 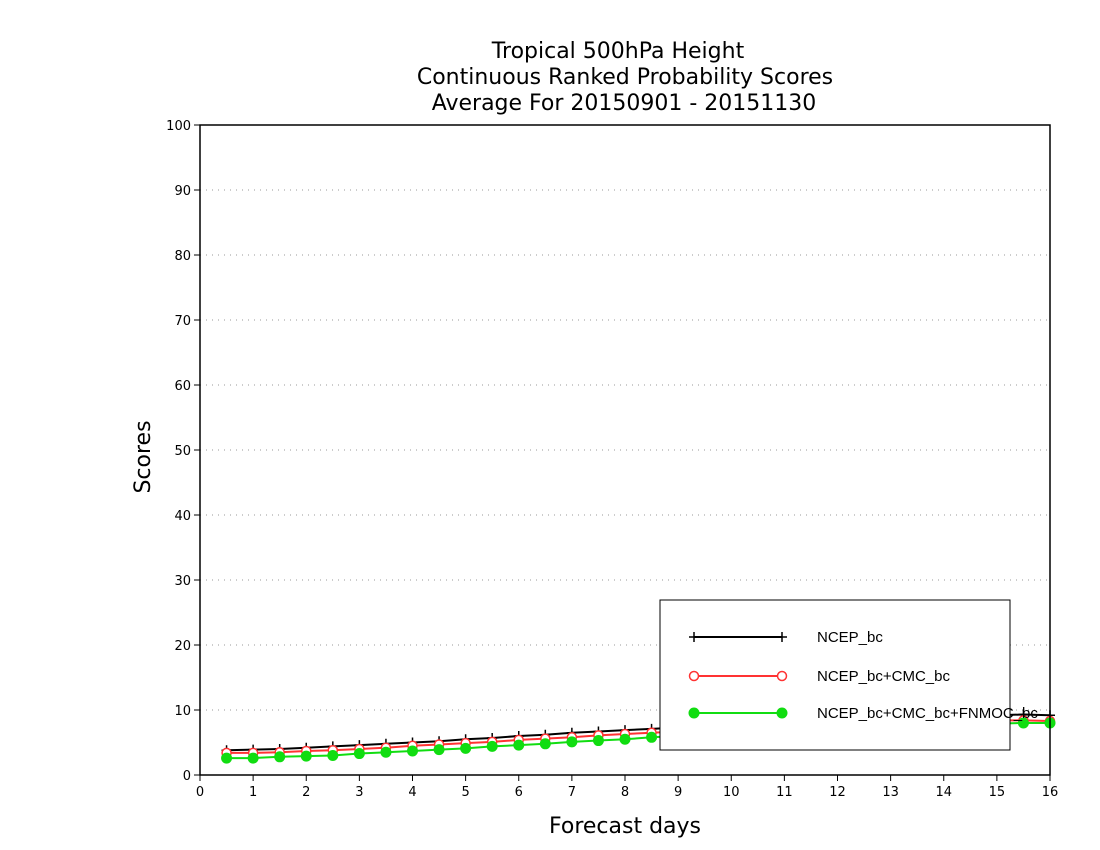 What do you see at coordinates (200, 792) in the screenshot?
I see `x-tick-label: 0` at bounding box center [200, 792].